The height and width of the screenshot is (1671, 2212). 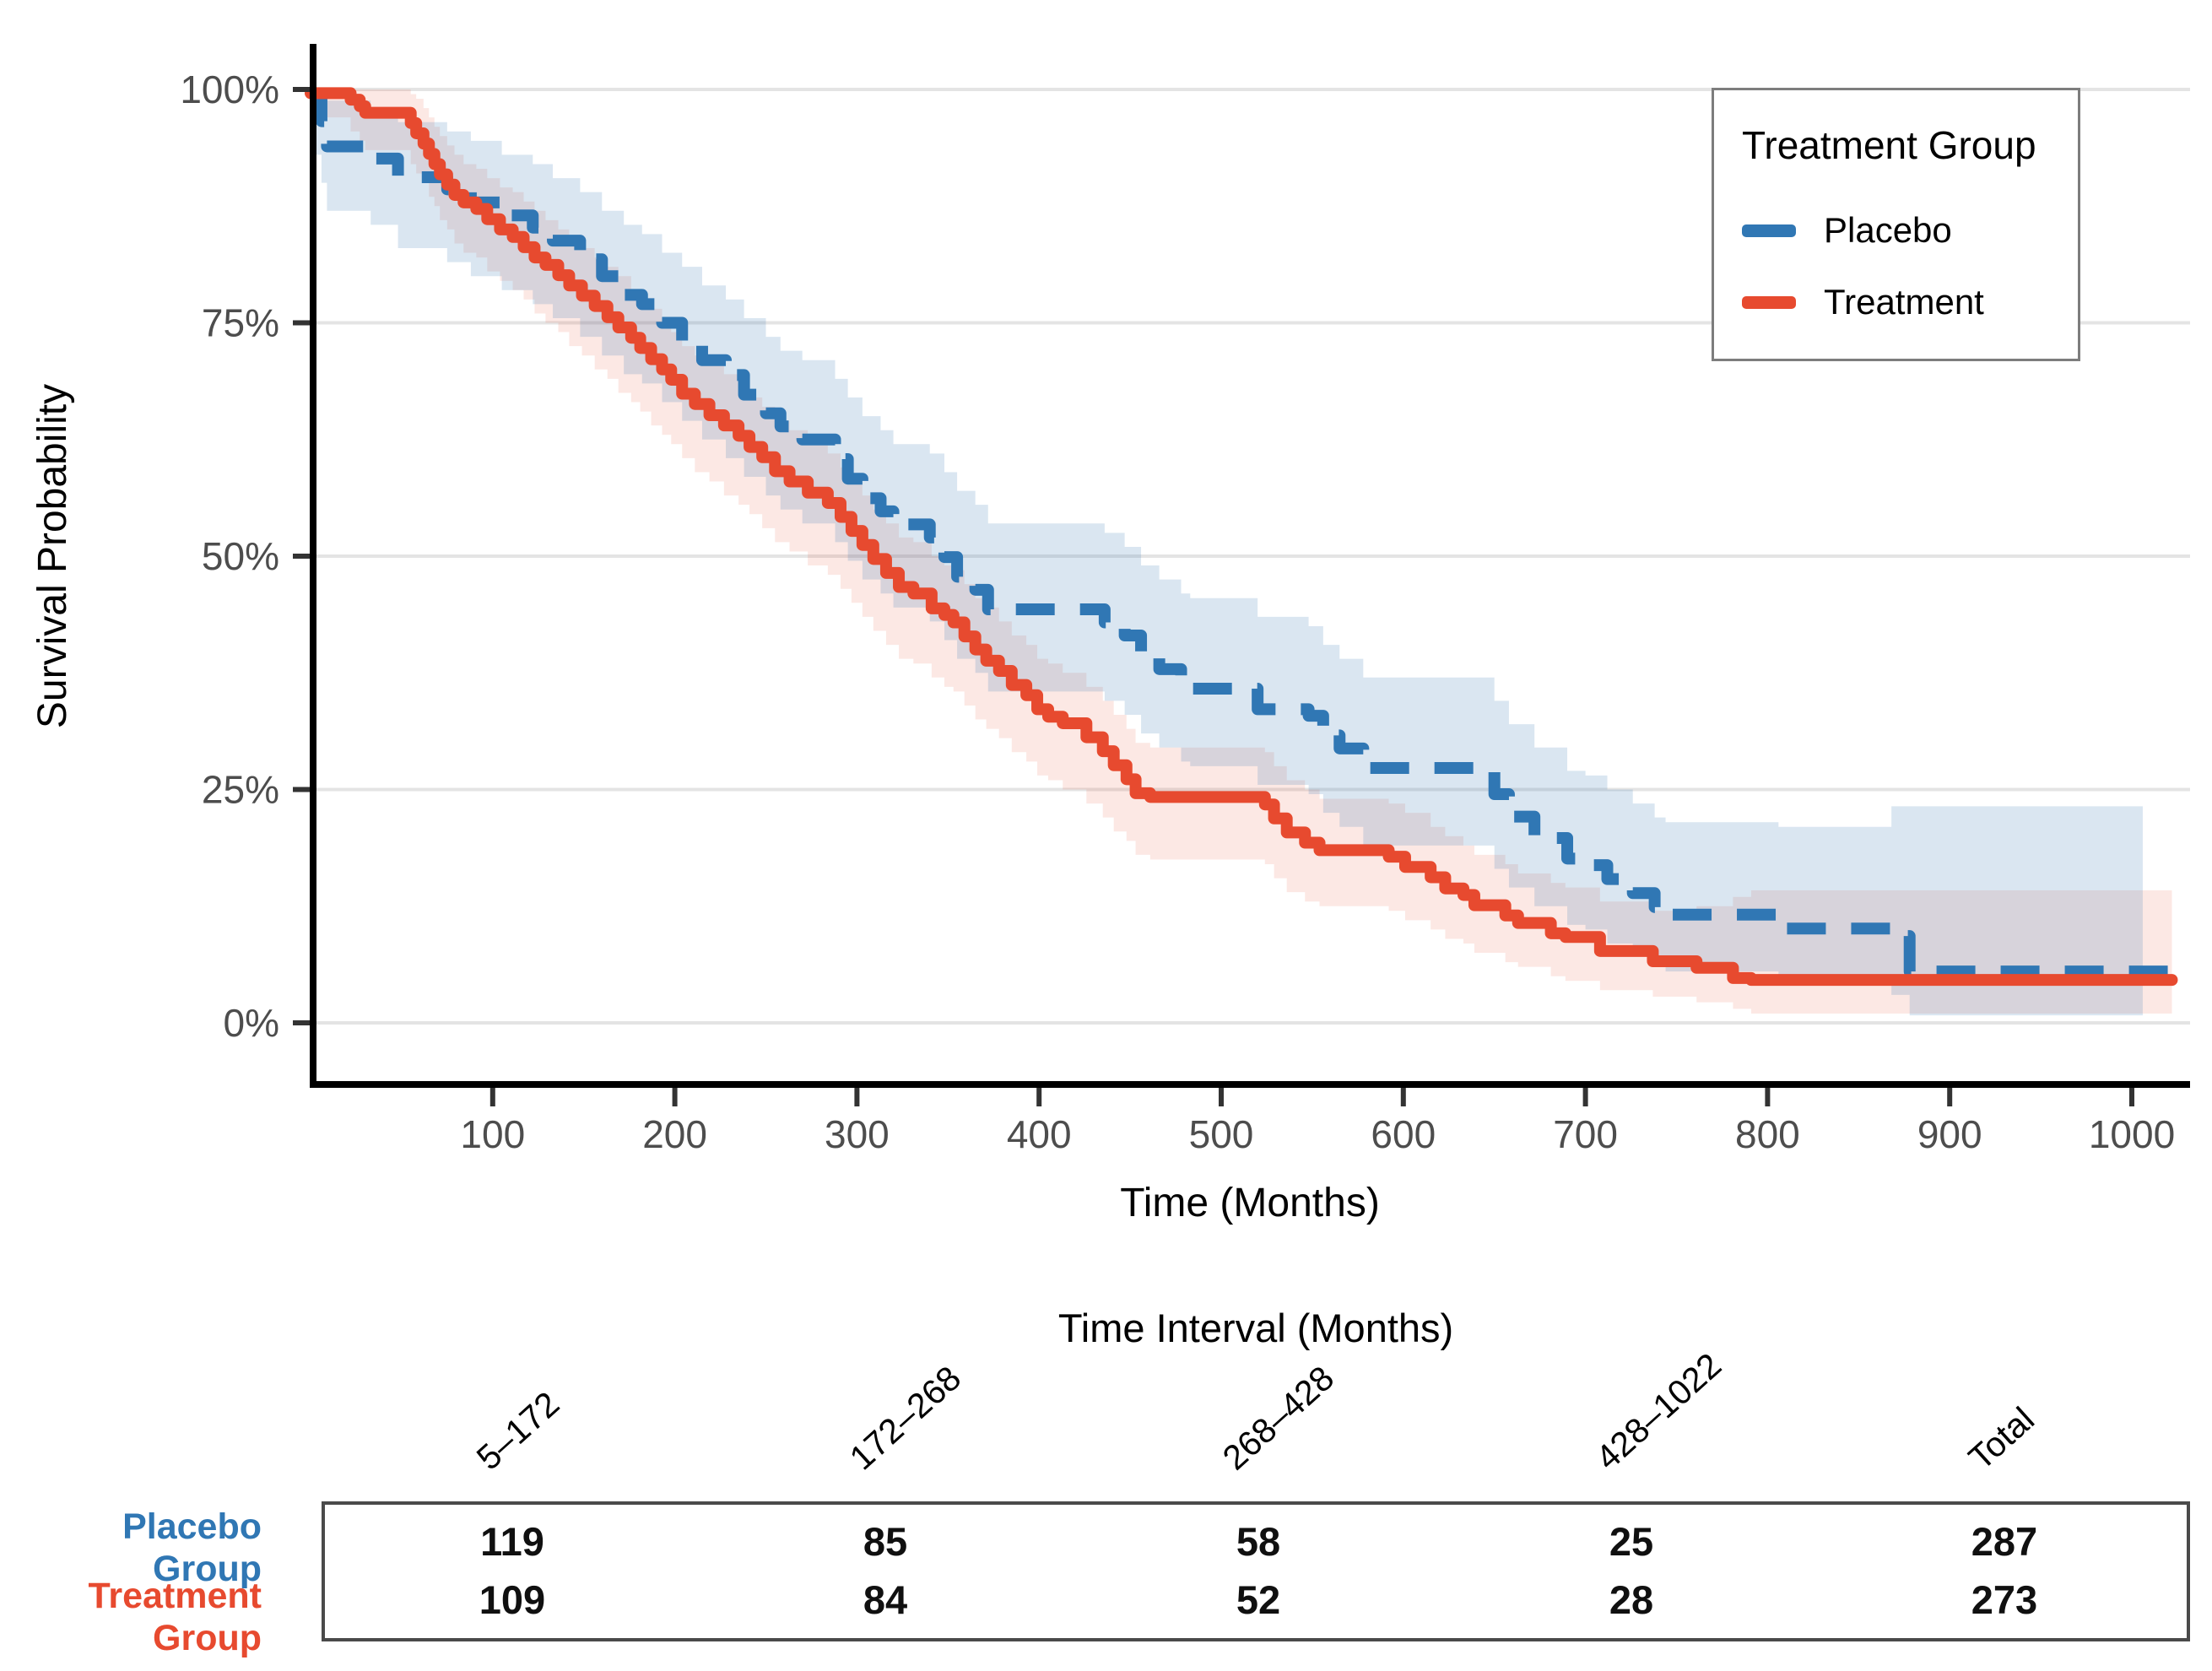 I want to click on legend-label-treatment: Treatment, so click(x=1904, y=302).